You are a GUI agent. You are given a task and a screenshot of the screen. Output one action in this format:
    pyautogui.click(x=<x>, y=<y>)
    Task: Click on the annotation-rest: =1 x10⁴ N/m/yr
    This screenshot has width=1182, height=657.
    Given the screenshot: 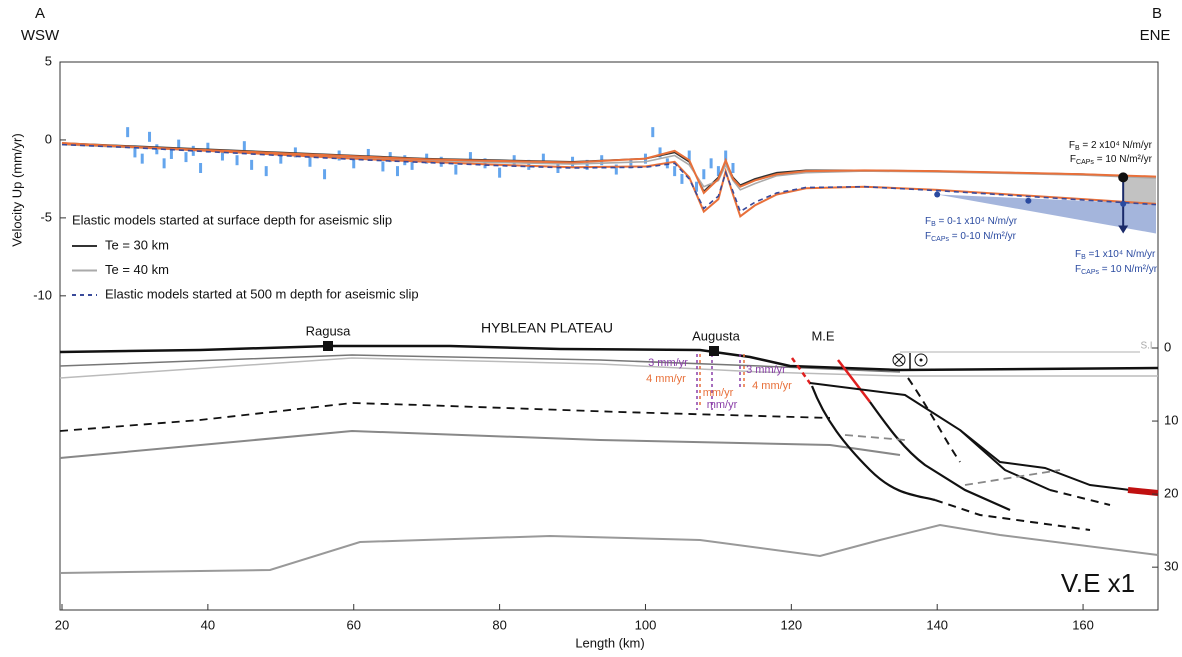 What is the action you would take?
    pyautogui.click(x=1121, y=254)
    